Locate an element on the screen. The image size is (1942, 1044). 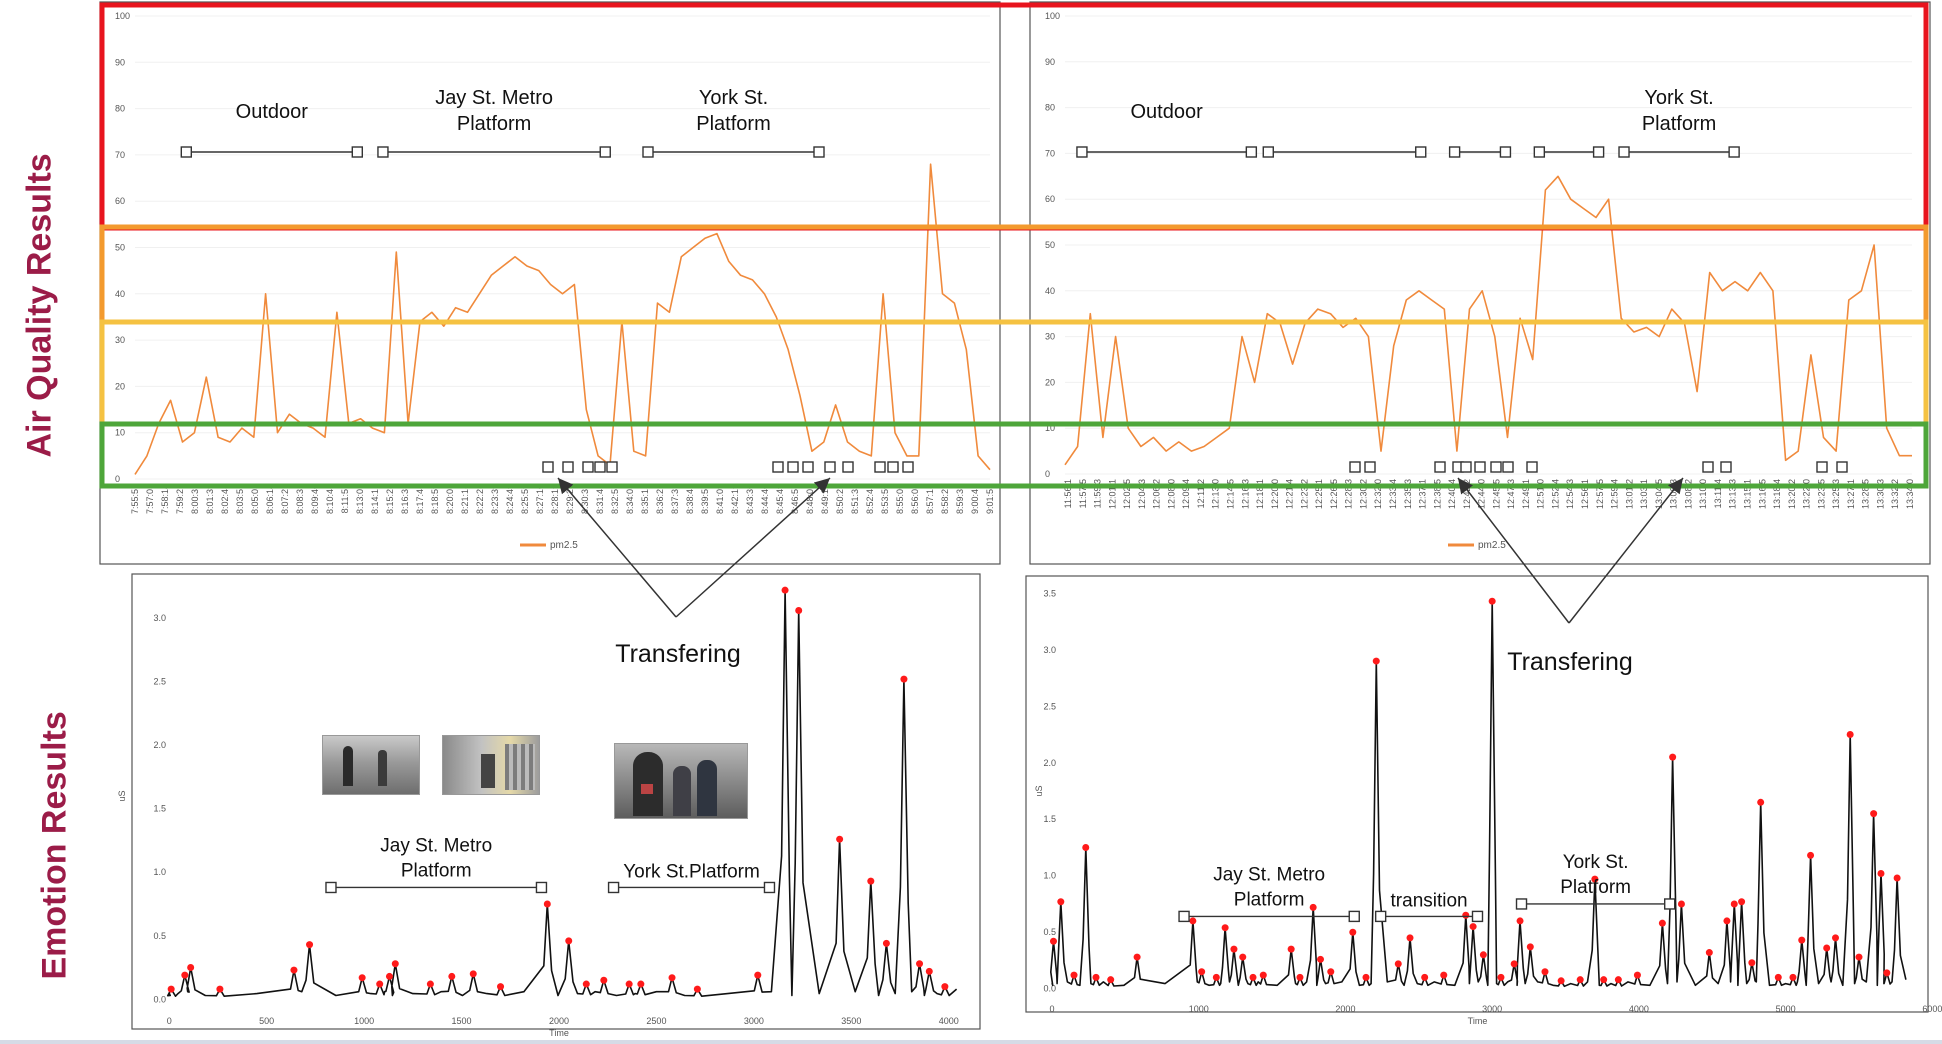
emo-left-xtick-label: 3500 is located at coordinates (851, 1021).